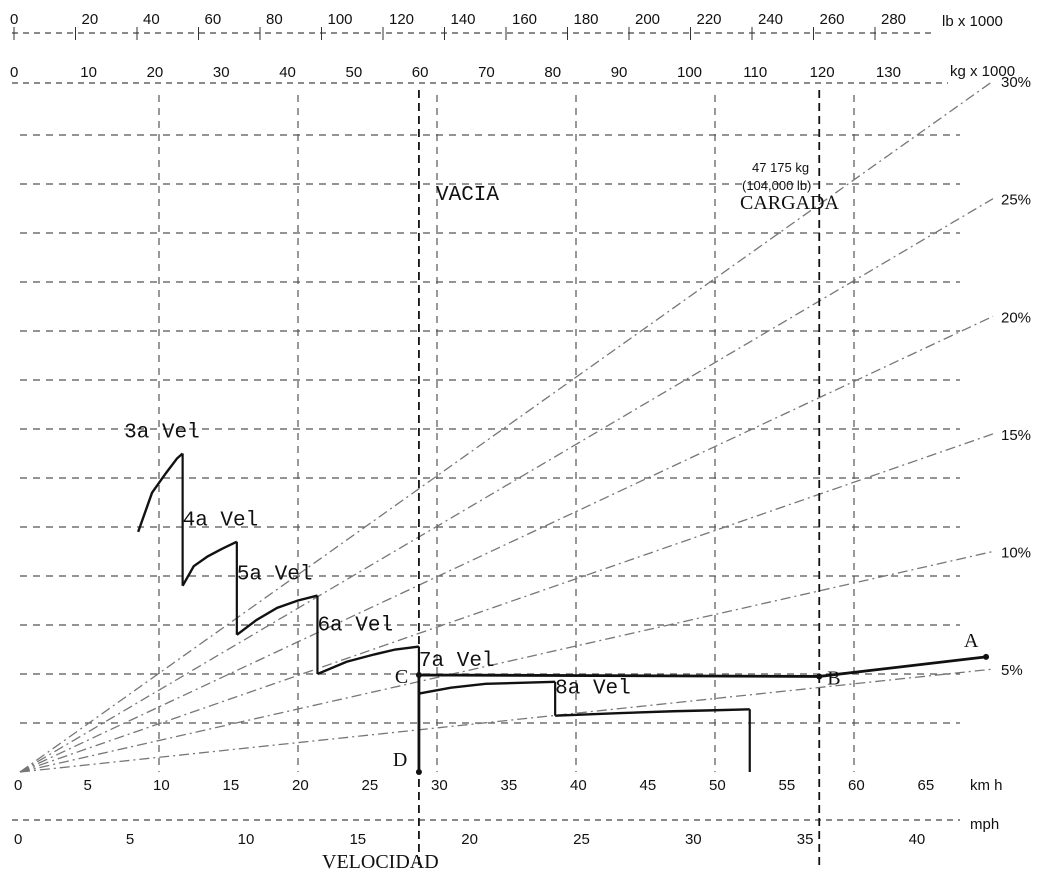 Image resolution: width=1044 pixels, height=879 pixels. What do you see at coordinates (162, 433) in the screenshot?
I see `gear-label: 3a Vel` at bounding box center [162, 433].